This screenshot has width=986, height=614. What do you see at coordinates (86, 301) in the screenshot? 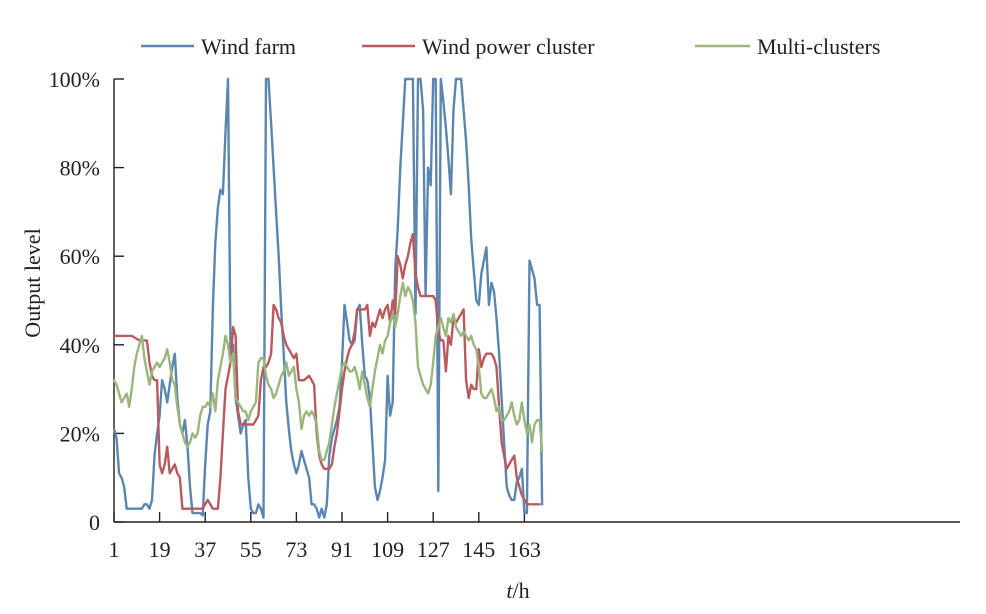
I see `y-axis: 0 20% 40% 60% 80% 100%` at bounding box center [86, 301].